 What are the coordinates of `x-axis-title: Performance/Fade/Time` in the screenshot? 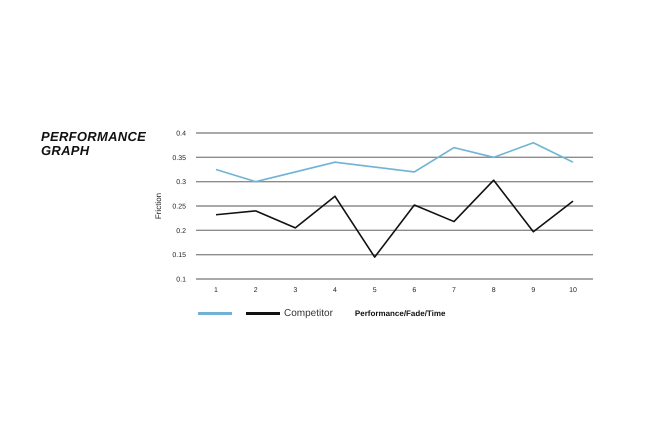 It's located at (400, 313).